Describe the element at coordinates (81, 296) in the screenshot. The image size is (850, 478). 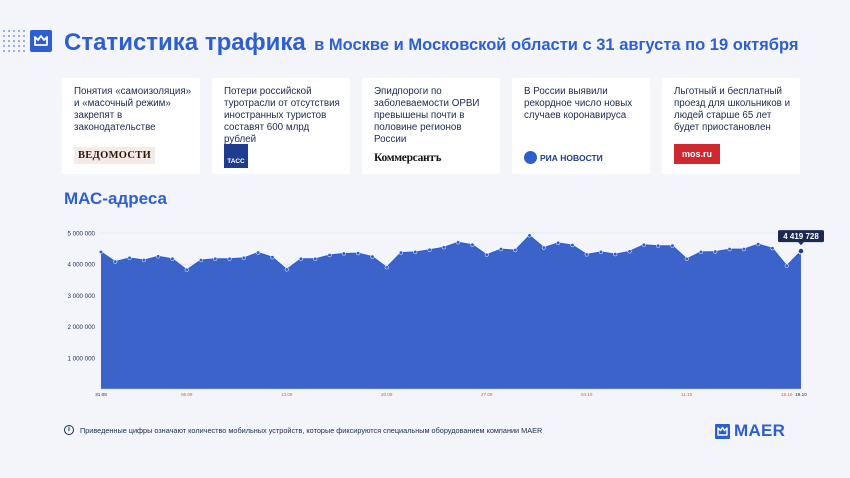
I see `y-tick-label: 3 000 000` at that location.